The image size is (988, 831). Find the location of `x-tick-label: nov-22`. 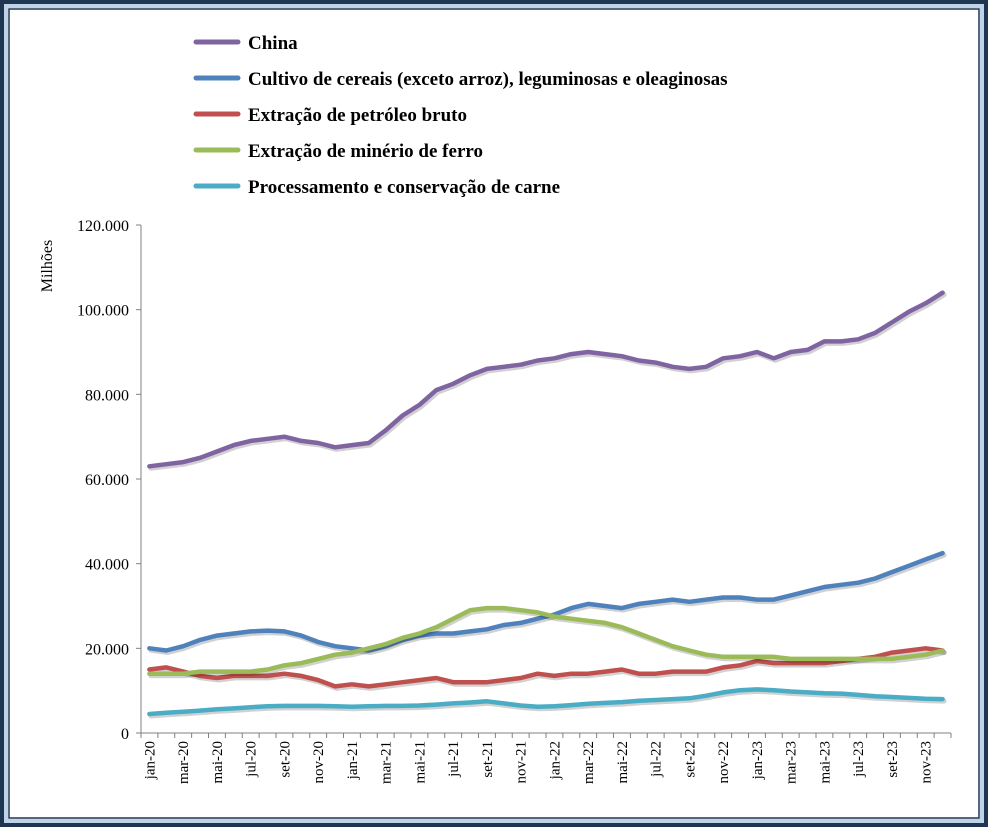

x-tick-label: nov-22 is located at coordinates (724, 762).